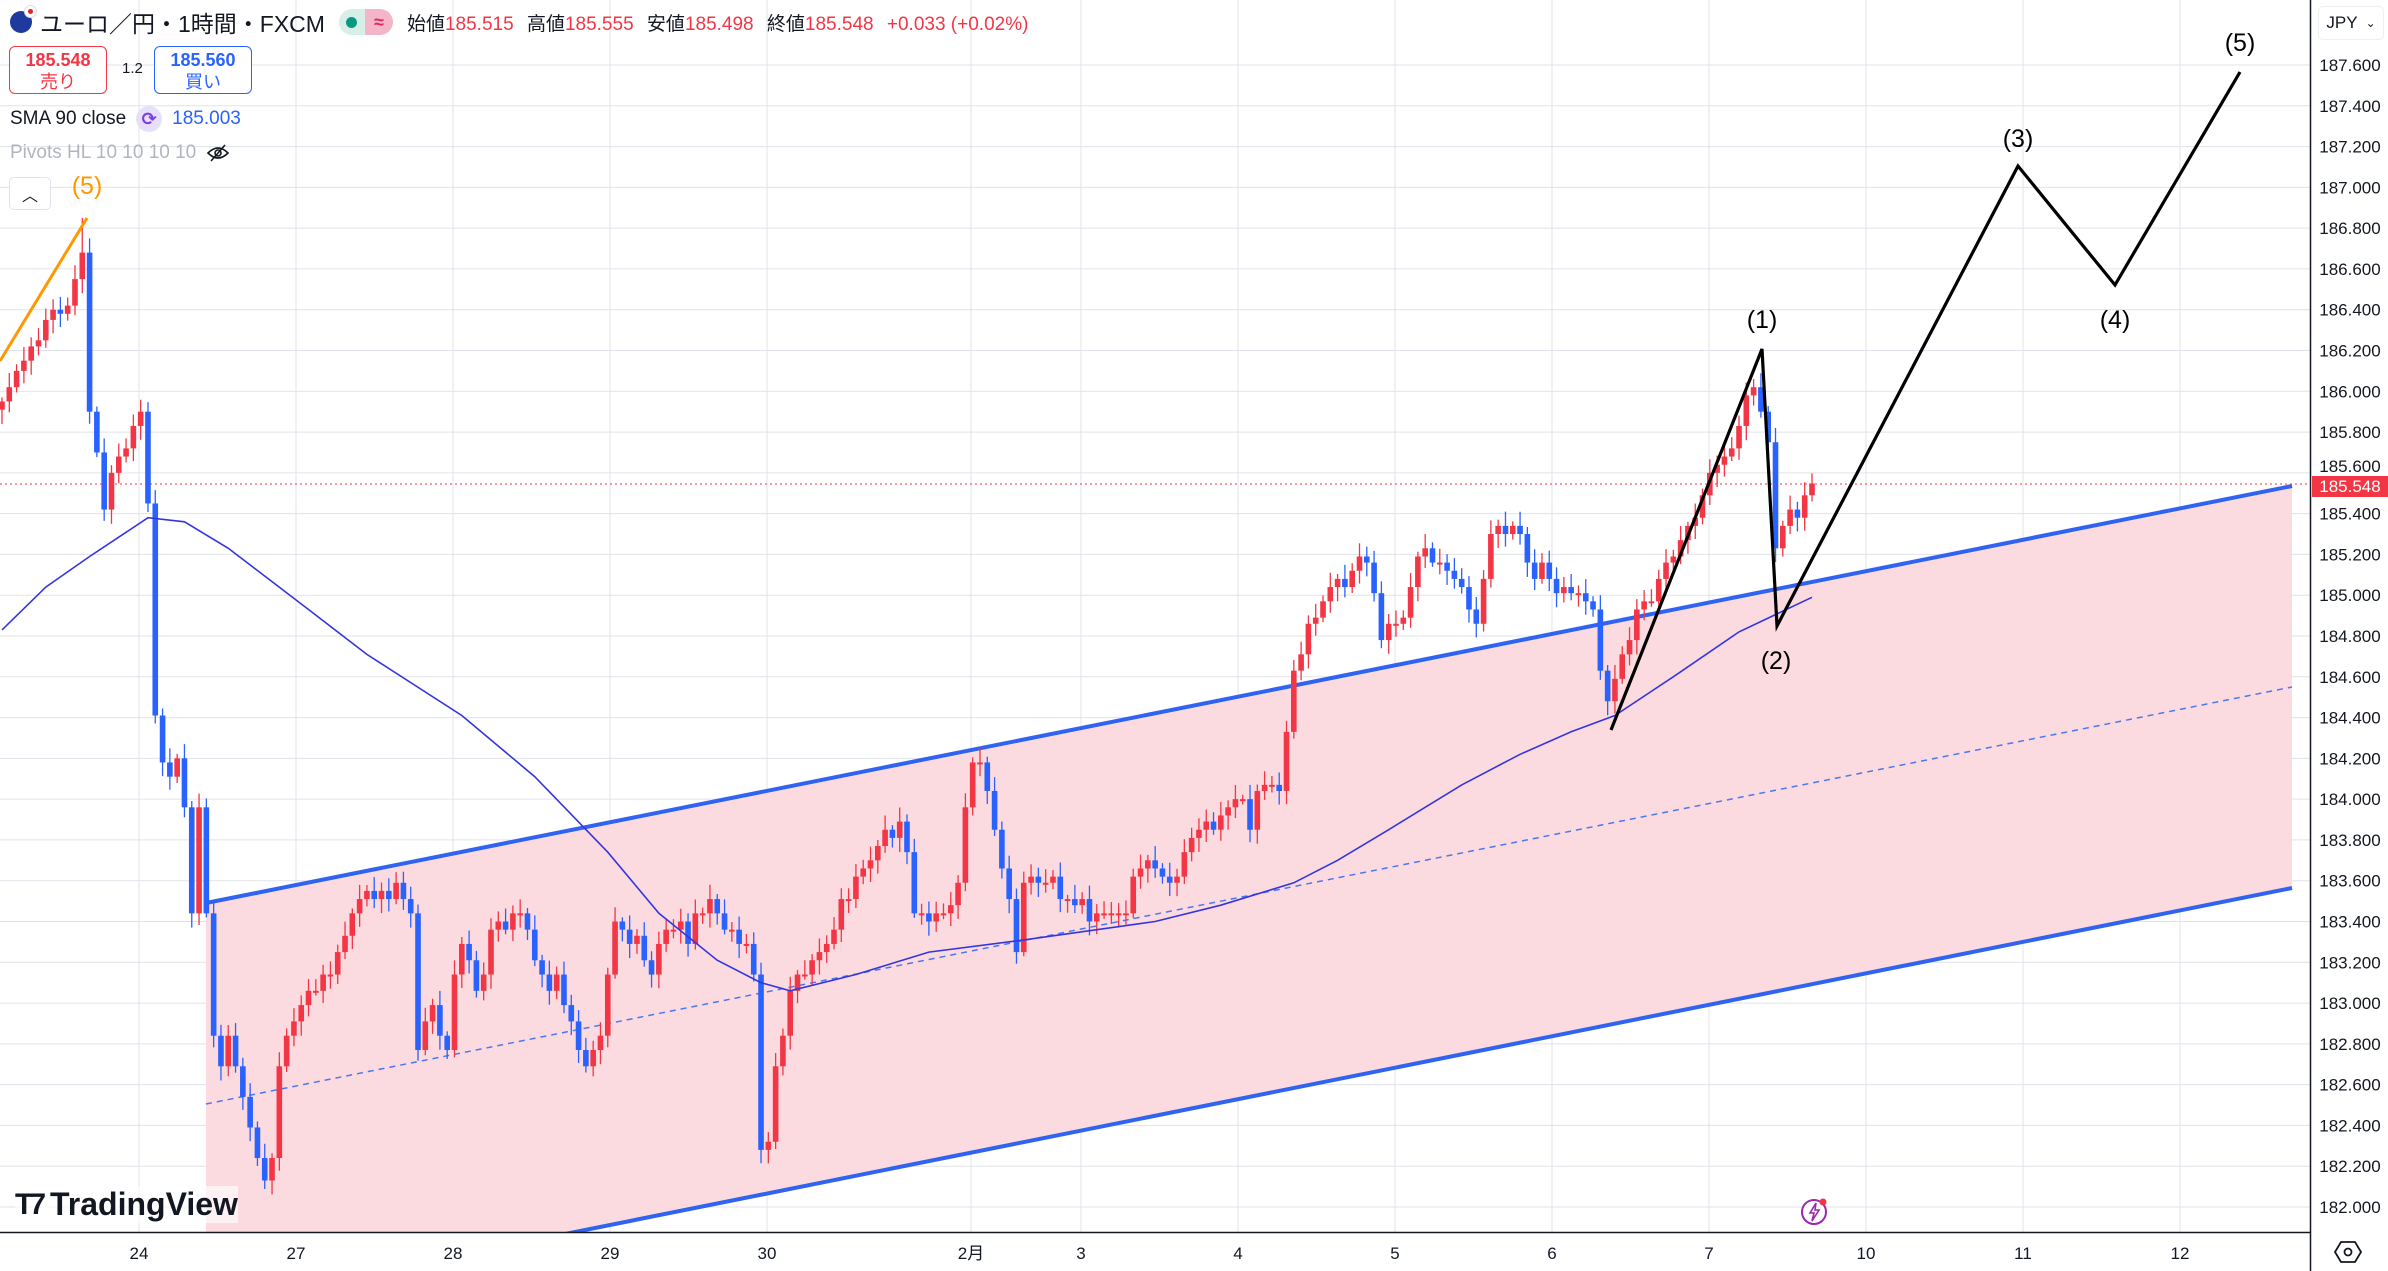 This screenshot has height=1271, width=2388. Describe the element at coordinates (2018, 139) in the screenshot. I see `wave-label-3: (3)` at that location.